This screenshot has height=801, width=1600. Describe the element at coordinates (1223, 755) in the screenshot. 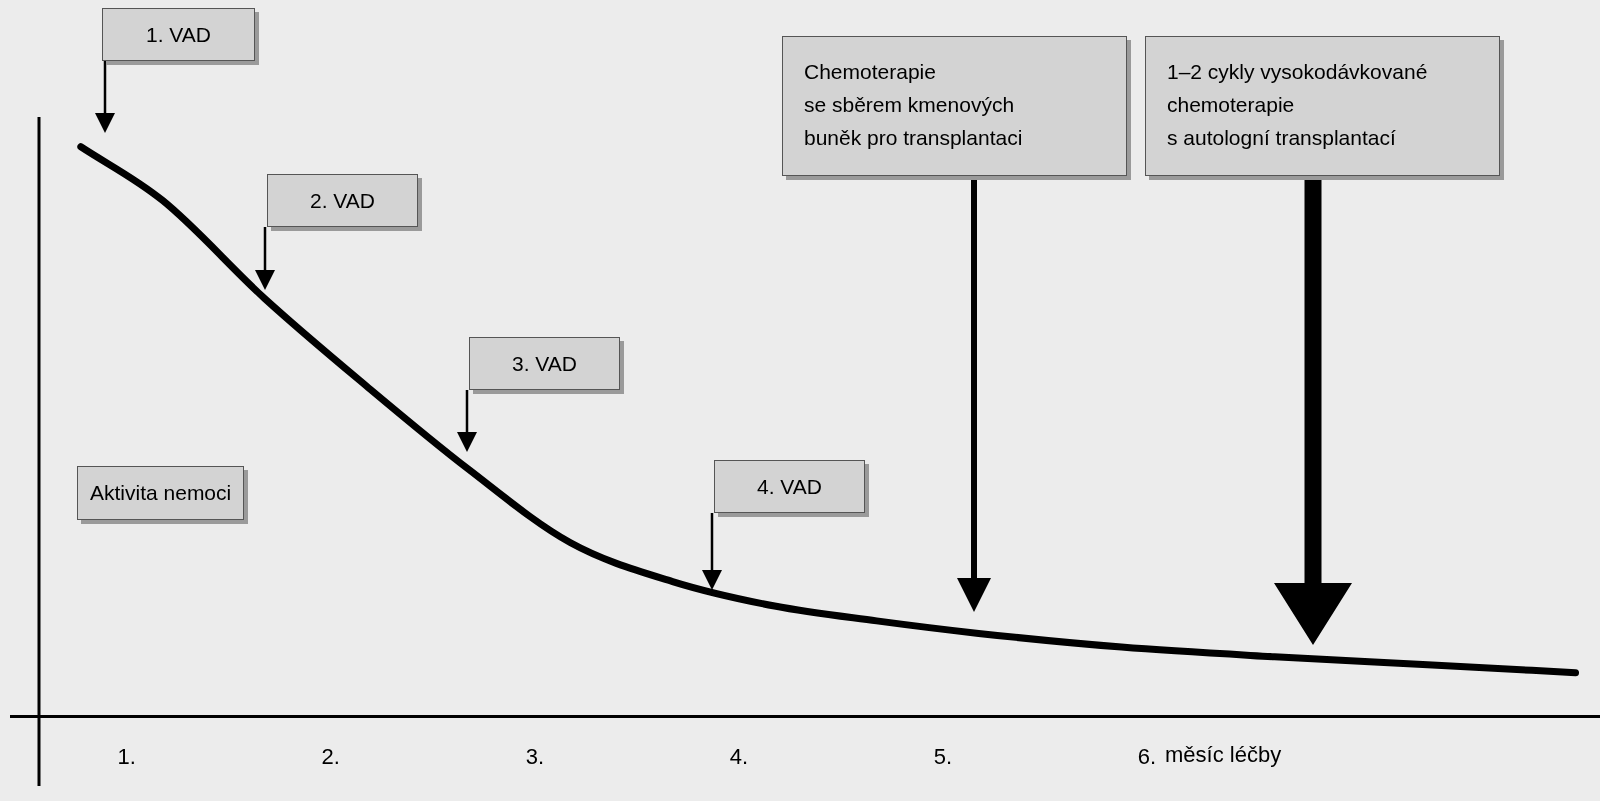

I see `x-axis-title: měsíc léčby` at that location.